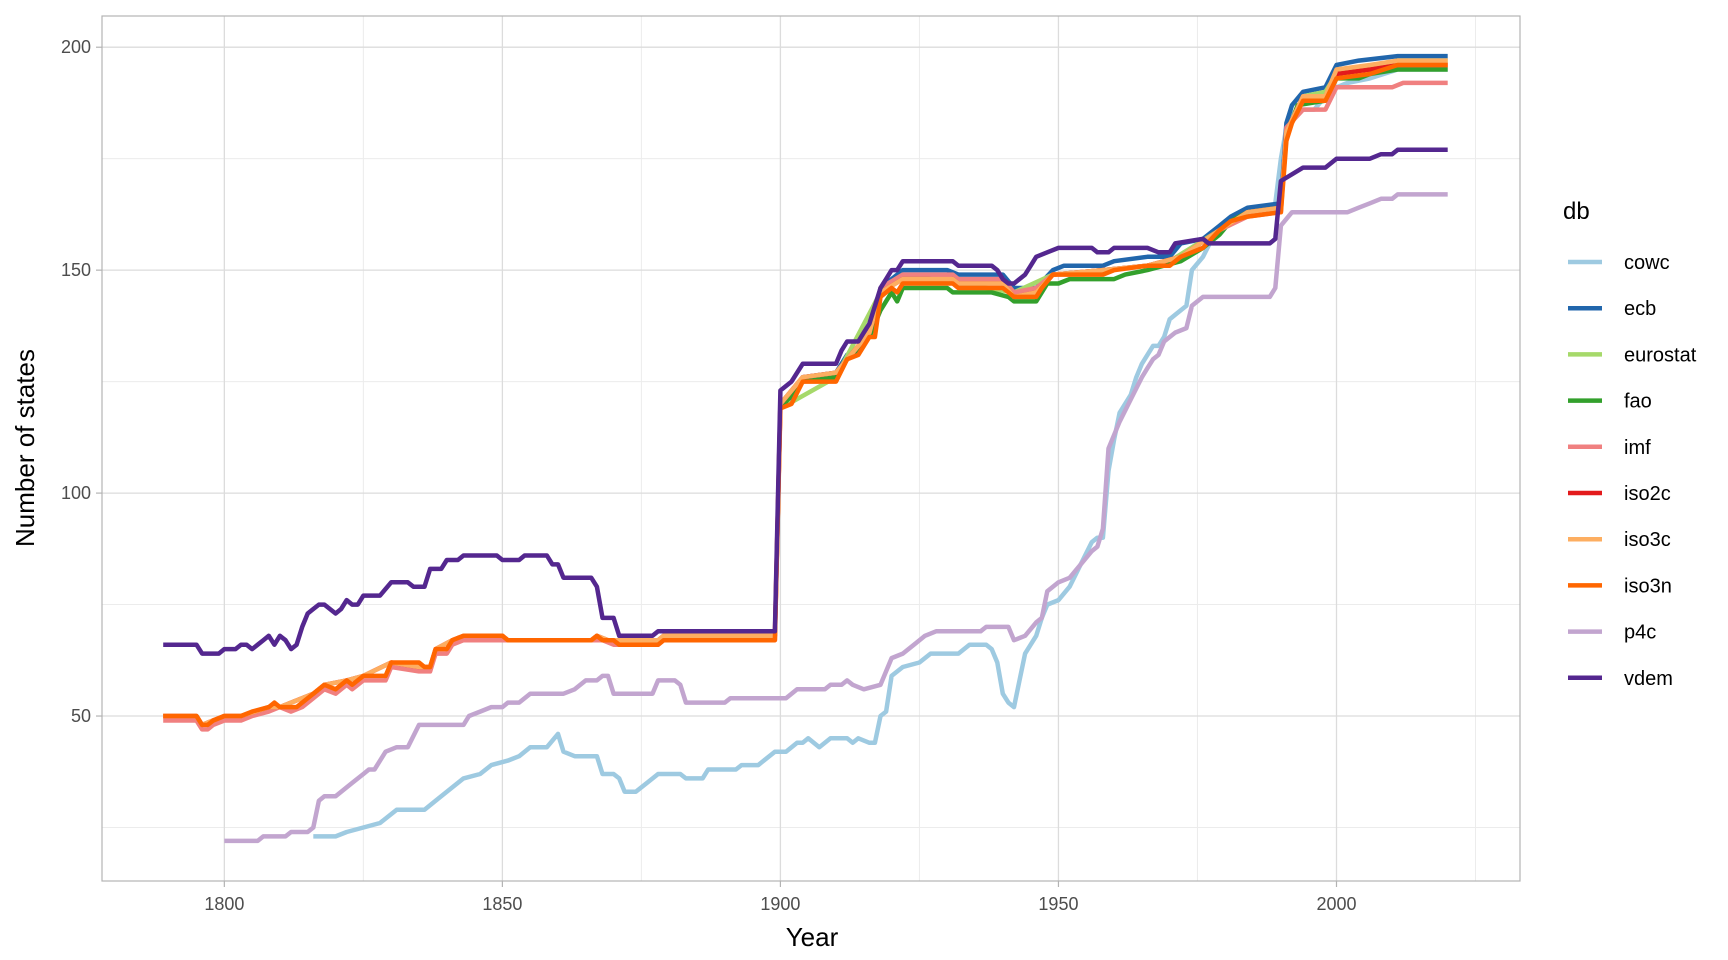  What do you see at coordinates (1637, 448) in the screenshot?
I see `legend-label-imf: imf` at bounding box center [1637, 448].